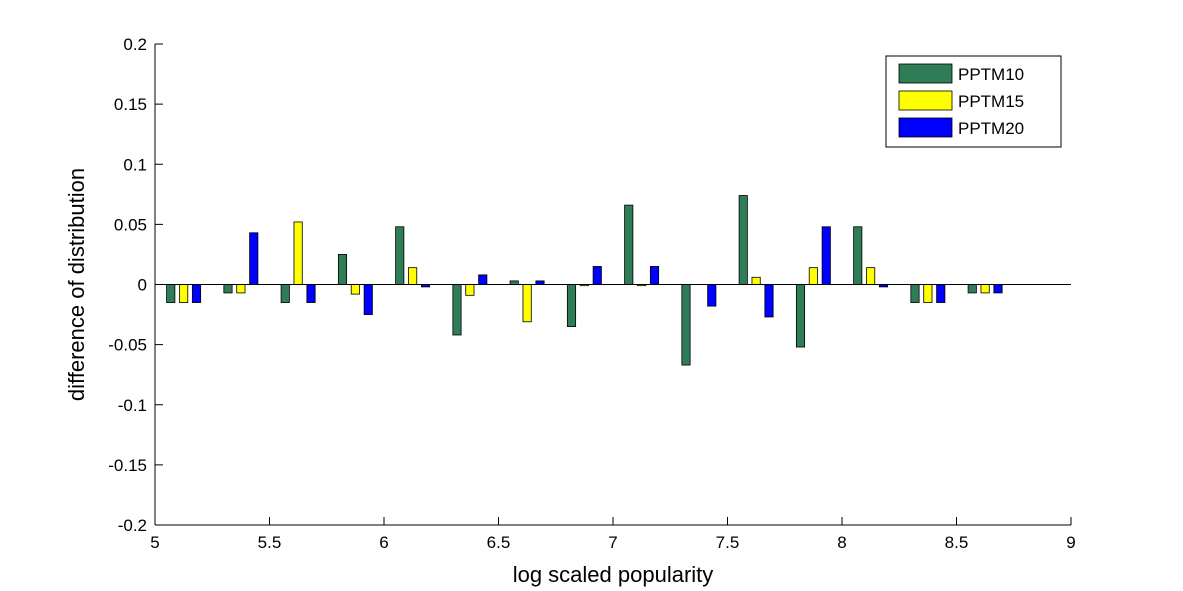  I want to click on x-tick-label: 8.5, so click(957, 542).